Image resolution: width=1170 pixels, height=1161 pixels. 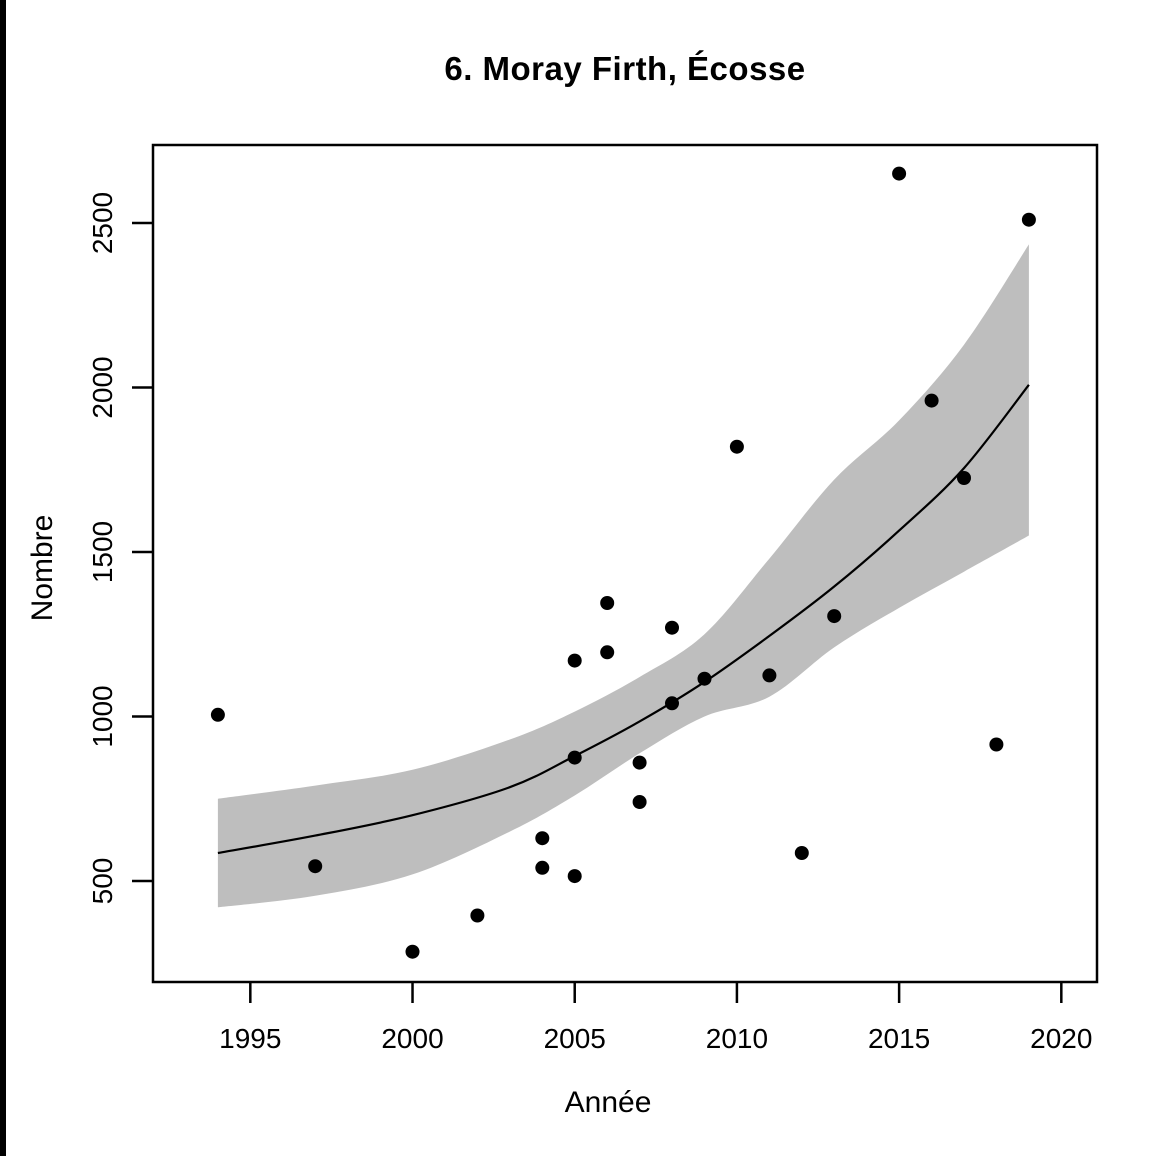 What do you see at coordinates (575, 1038) in the screenshot?
I see `x-tick-label: 2005` at bounding box center [575, 1038].